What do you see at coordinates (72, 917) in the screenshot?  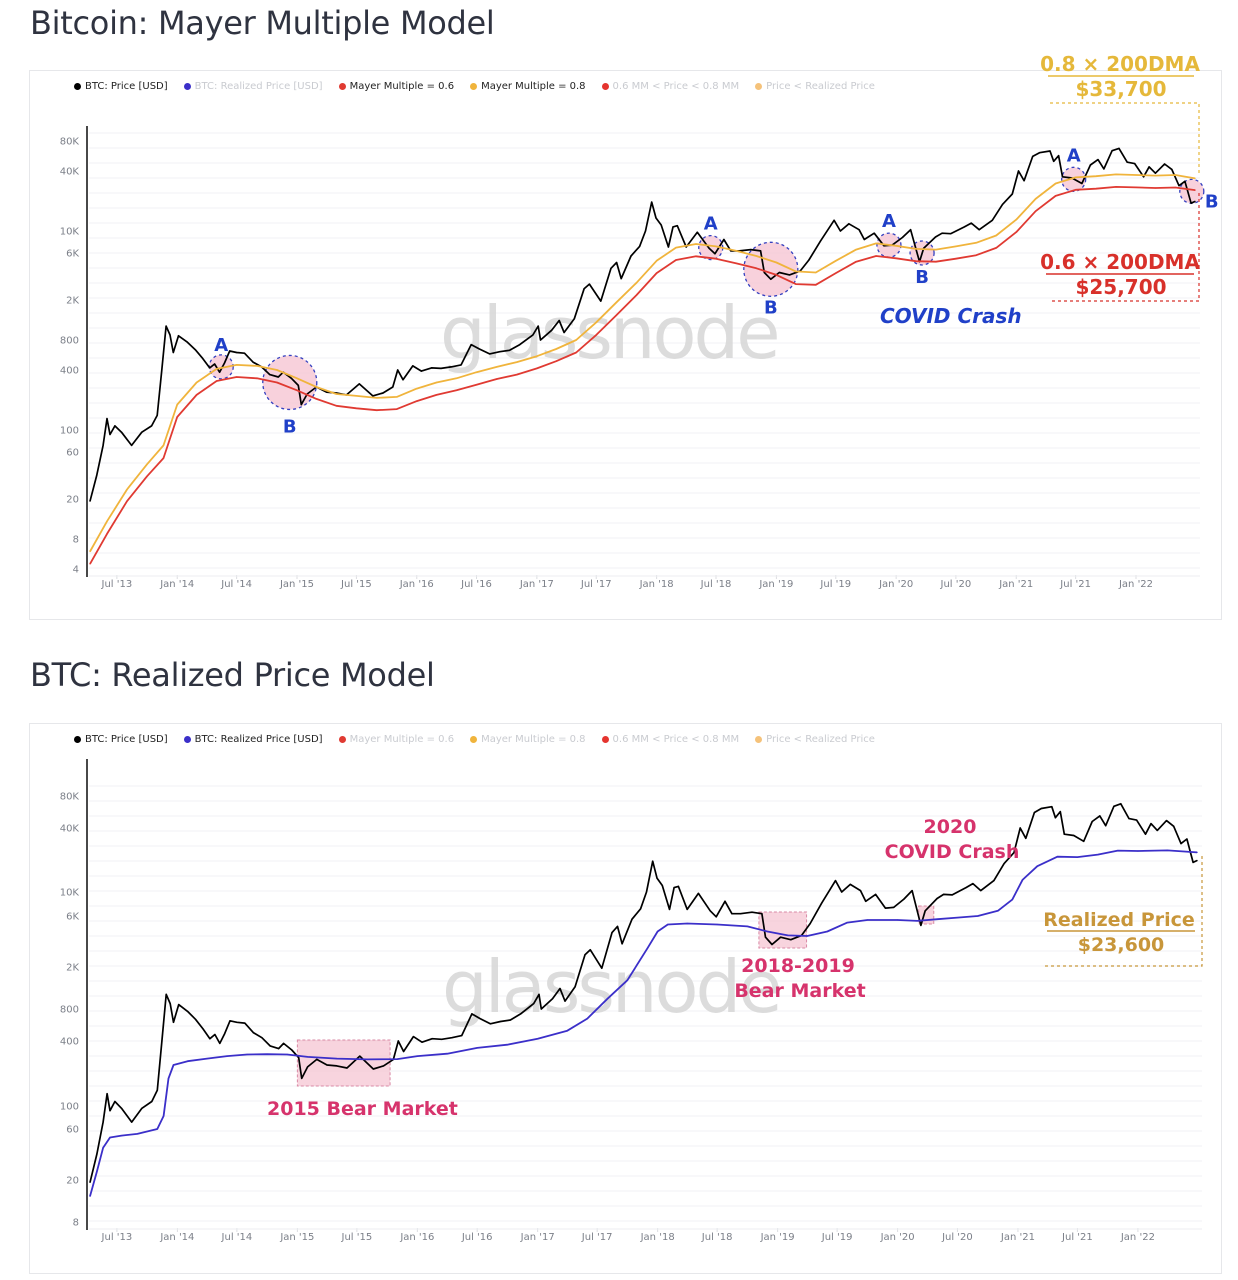 I see `y-tick-label: 6K` at bounding box center [72, 917].